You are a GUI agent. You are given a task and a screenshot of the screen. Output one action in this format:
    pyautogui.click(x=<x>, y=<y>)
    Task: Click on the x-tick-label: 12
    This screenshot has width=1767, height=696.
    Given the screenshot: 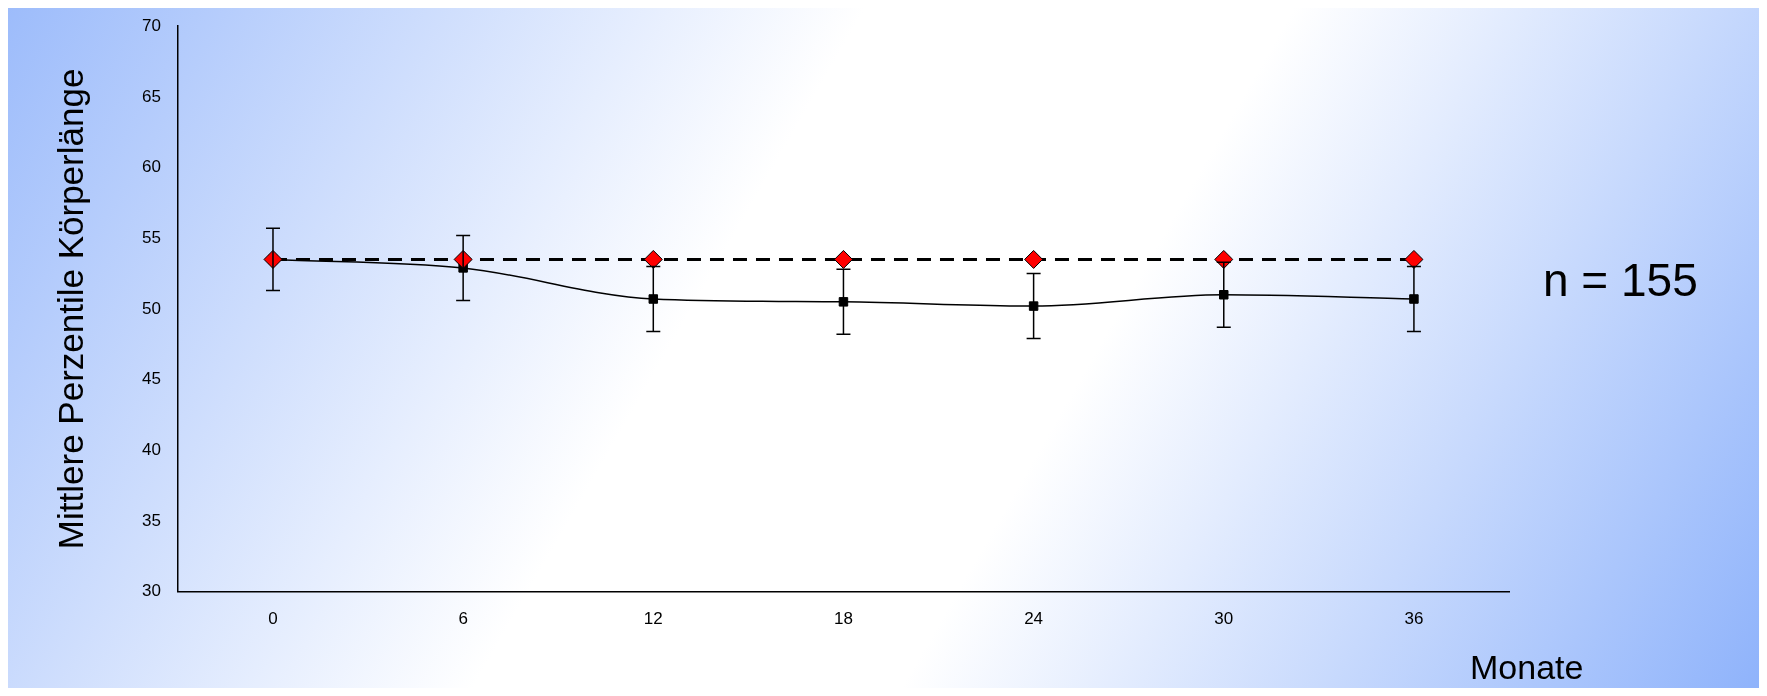 What is the action you would take?
    pyautogui.click(x=653, y=619)
    